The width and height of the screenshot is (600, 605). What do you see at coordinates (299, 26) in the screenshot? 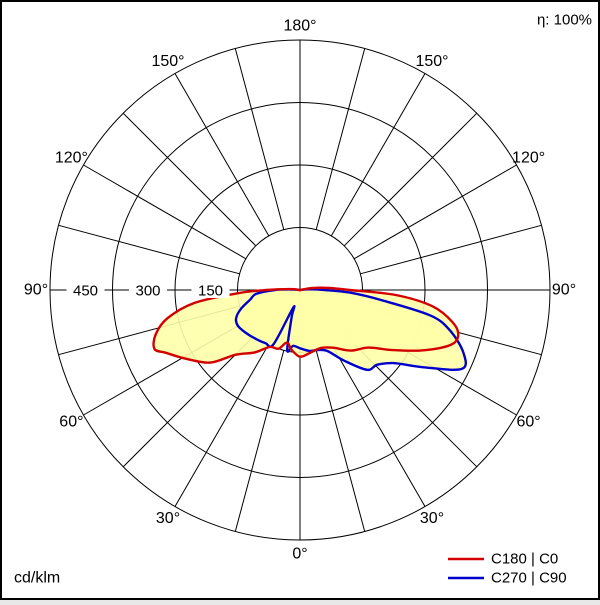
I see `angle-label-180deg-right: 180°` at bounding box center [299, 26].